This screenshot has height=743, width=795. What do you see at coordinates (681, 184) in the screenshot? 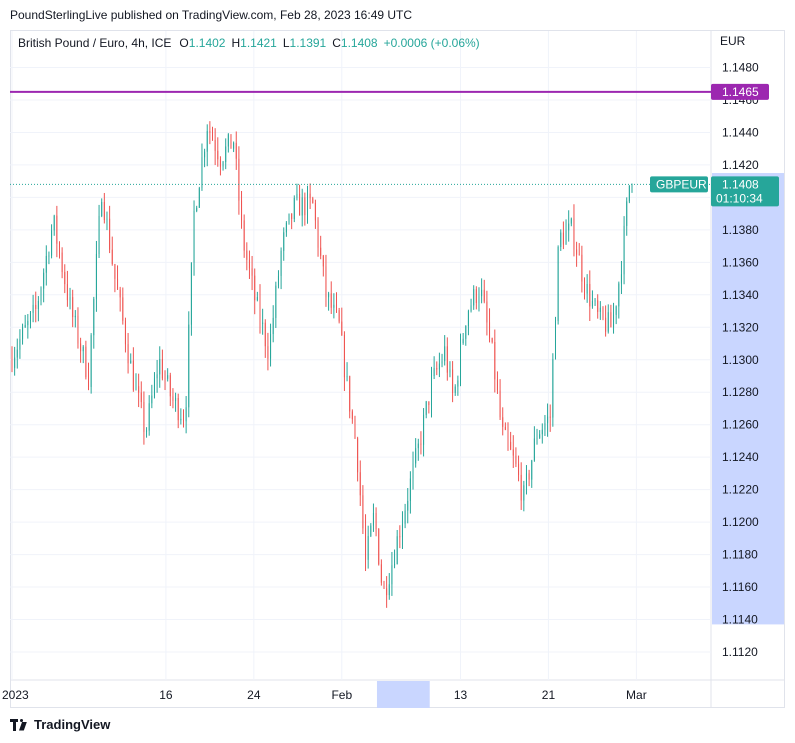
I see `symbol-tag-label: GBPEUR` at bounding box center [681, 184].